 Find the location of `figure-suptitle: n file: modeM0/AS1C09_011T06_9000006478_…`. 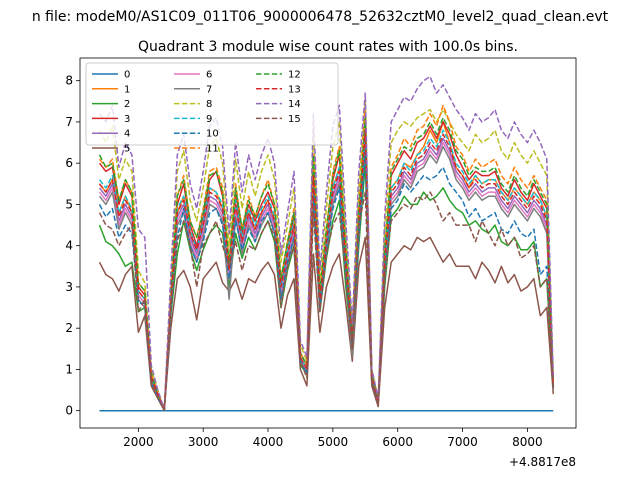

figure-suptitle: n file: modeM0/AS1C09_011T06_9000006478_… is located at coordinates (320, 17).